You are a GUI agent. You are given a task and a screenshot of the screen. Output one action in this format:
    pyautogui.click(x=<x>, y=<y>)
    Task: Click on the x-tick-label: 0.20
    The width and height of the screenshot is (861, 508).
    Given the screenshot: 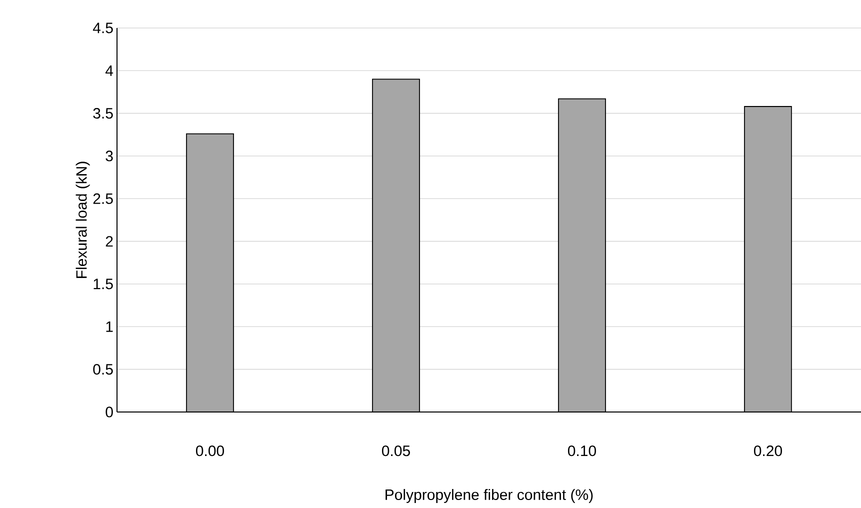 What is the action you would take?
    pyautogui.click(x=768, y=451)
    